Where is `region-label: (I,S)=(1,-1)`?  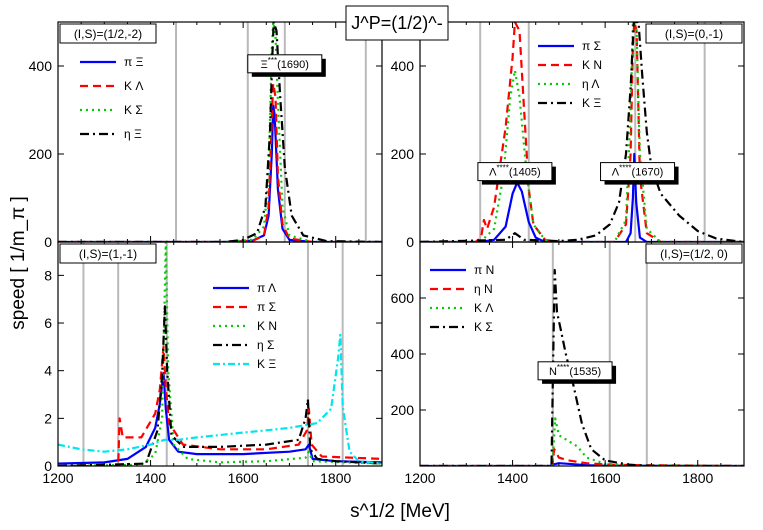
region-label: (I,S)=(1,-1) is located at coordinates (108, 254).